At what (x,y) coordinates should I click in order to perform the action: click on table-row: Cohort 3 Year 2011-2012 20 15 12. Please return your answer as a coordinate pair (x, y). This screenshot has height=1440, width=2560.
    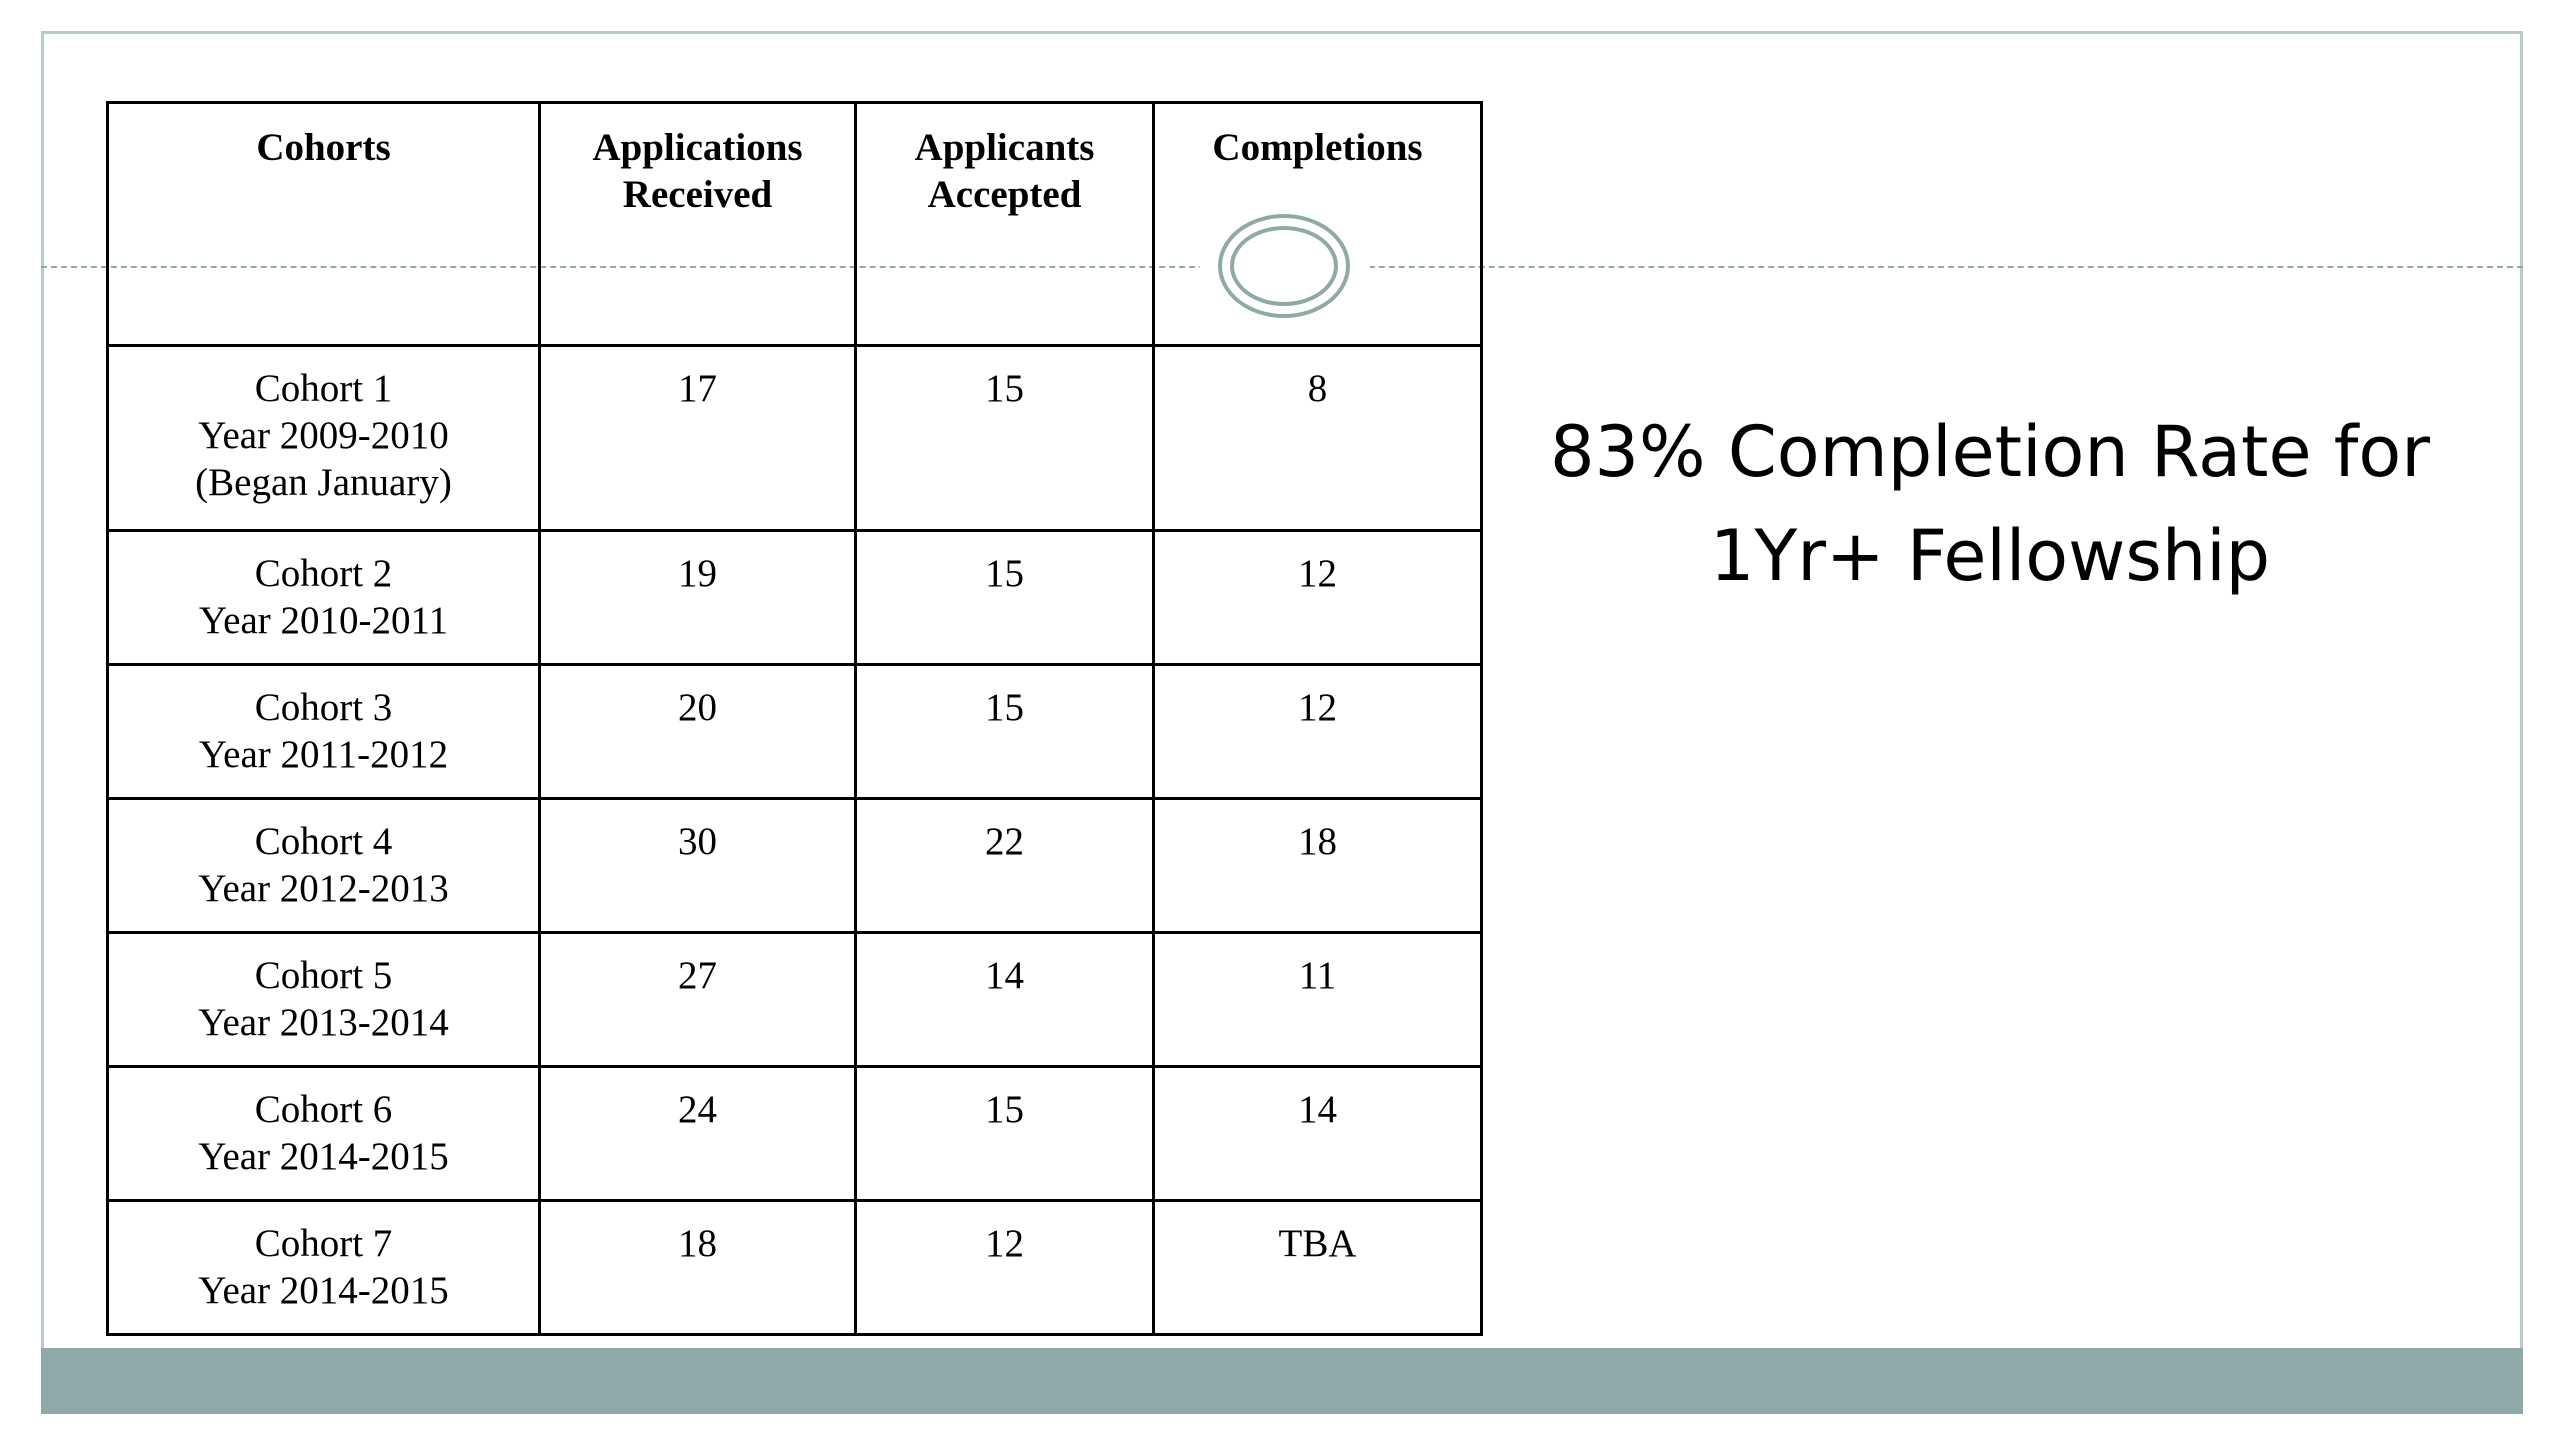
    Looking at the image, I should click on (794, 731).